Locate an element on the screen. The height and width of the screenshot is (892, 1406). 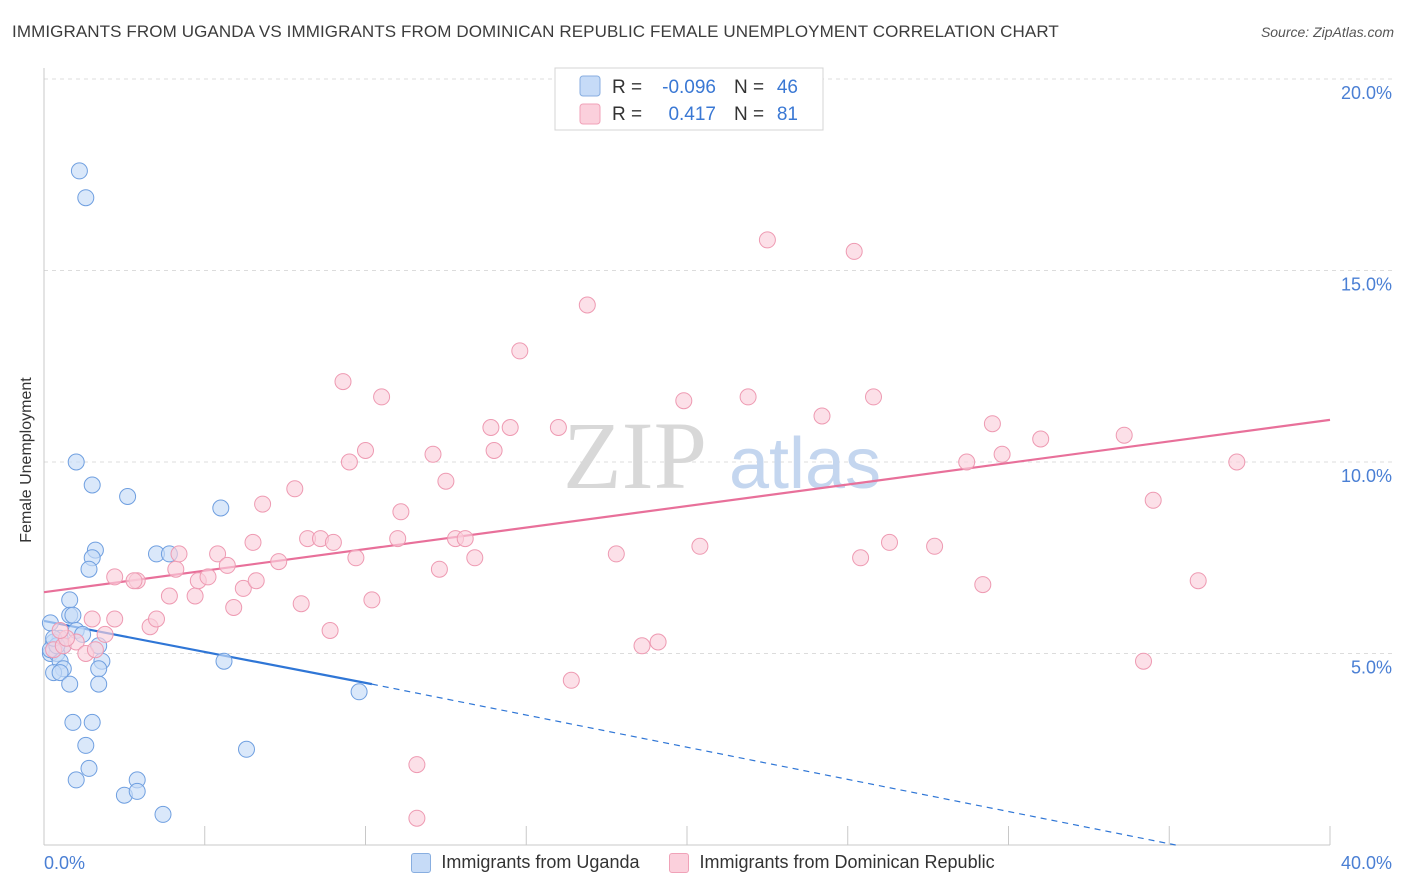
legend-item-uganda: Immigrants from Uganda is located at coordinates (525, 862).